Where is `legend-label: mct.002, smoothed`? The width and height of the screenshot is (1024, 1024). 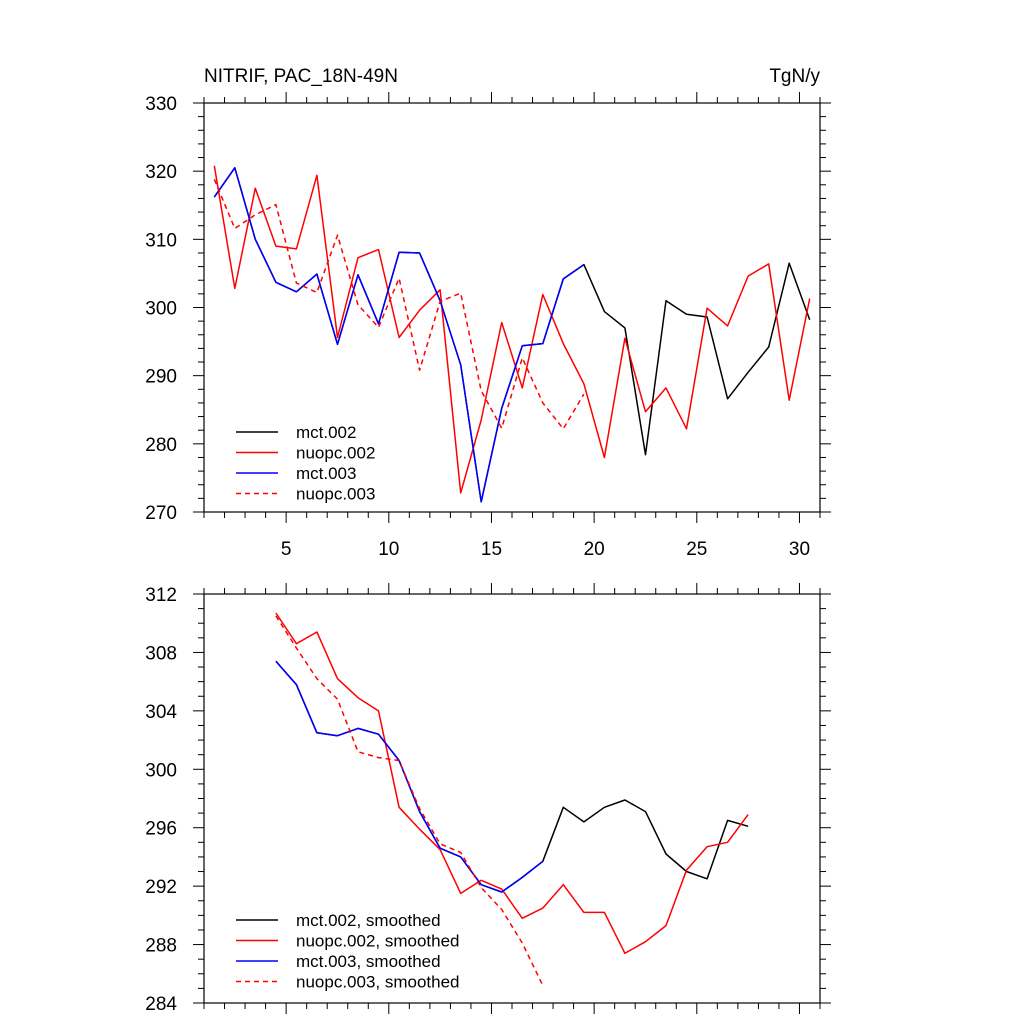 legend-label: mct.002, smoothed is located at coordinates (368, 920).